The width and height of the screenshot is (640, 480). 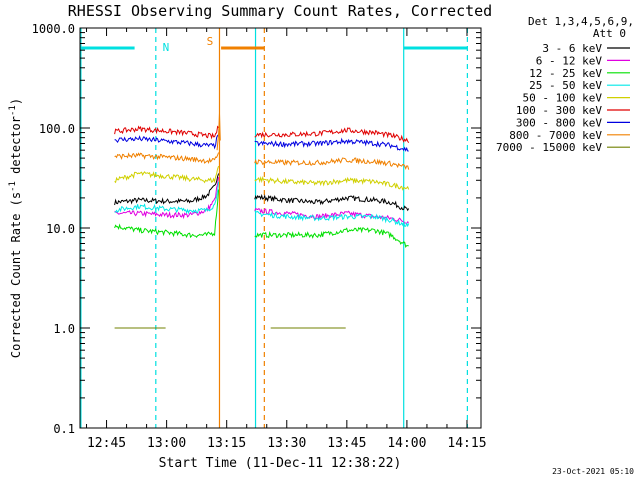 I want to click on legend-label-6: 300 - 800 keV, so click(x=559, y=122).